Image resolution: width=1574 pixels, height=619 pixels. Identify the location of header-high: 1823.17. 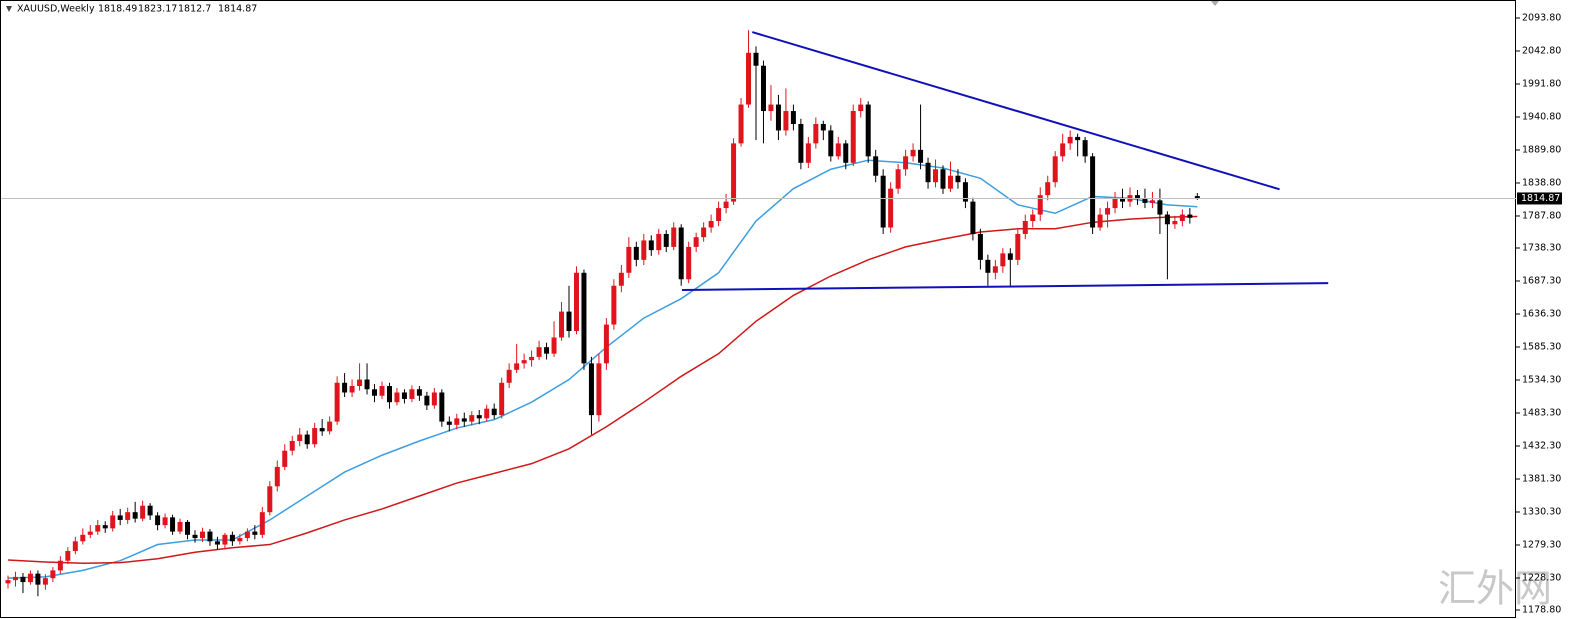
(157, 9).